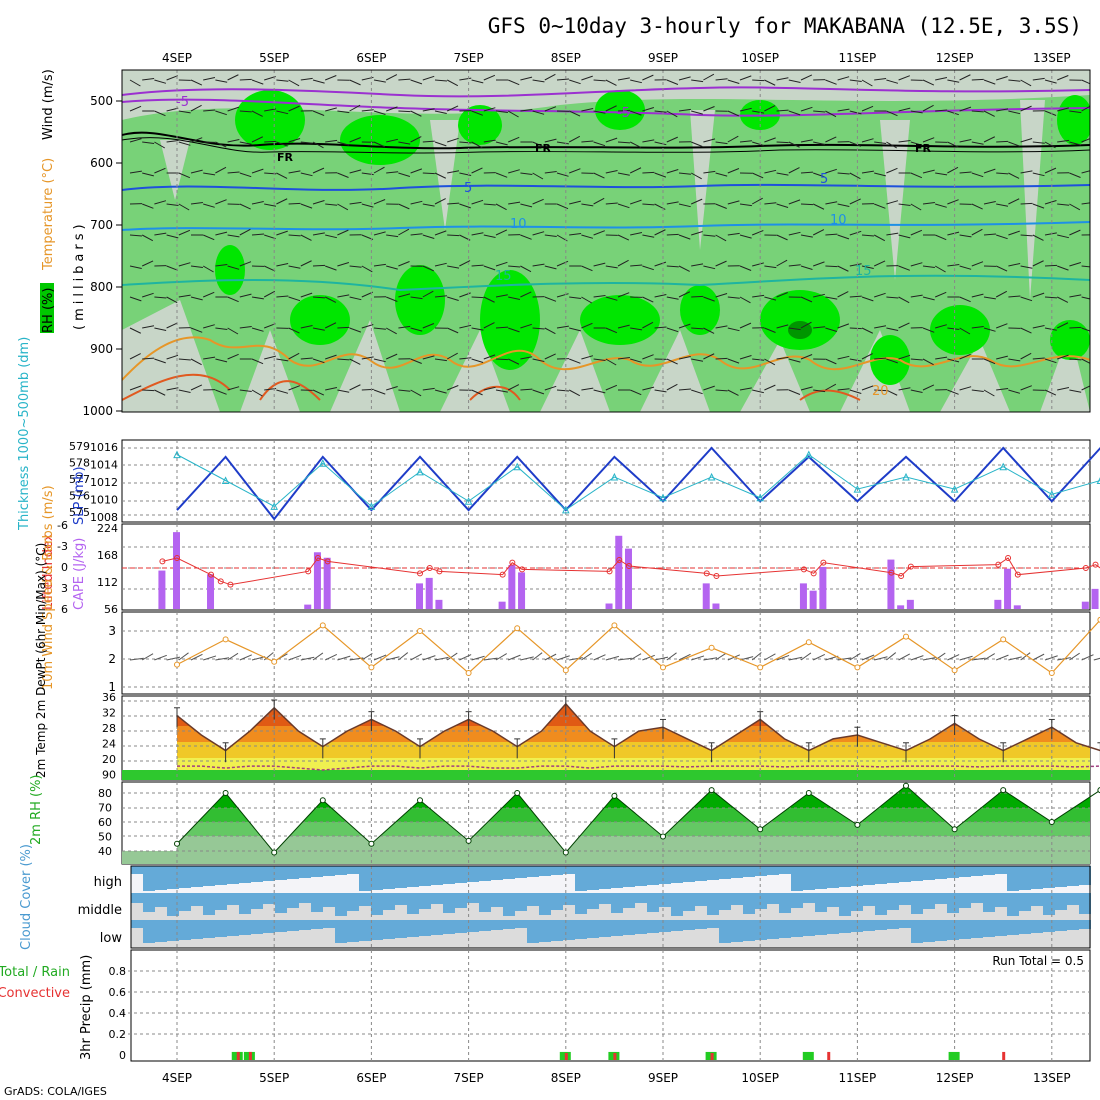 This screenshot has width=1100, height=1100. I want to click on date-label-top: 6SEP, so click(371, 58).